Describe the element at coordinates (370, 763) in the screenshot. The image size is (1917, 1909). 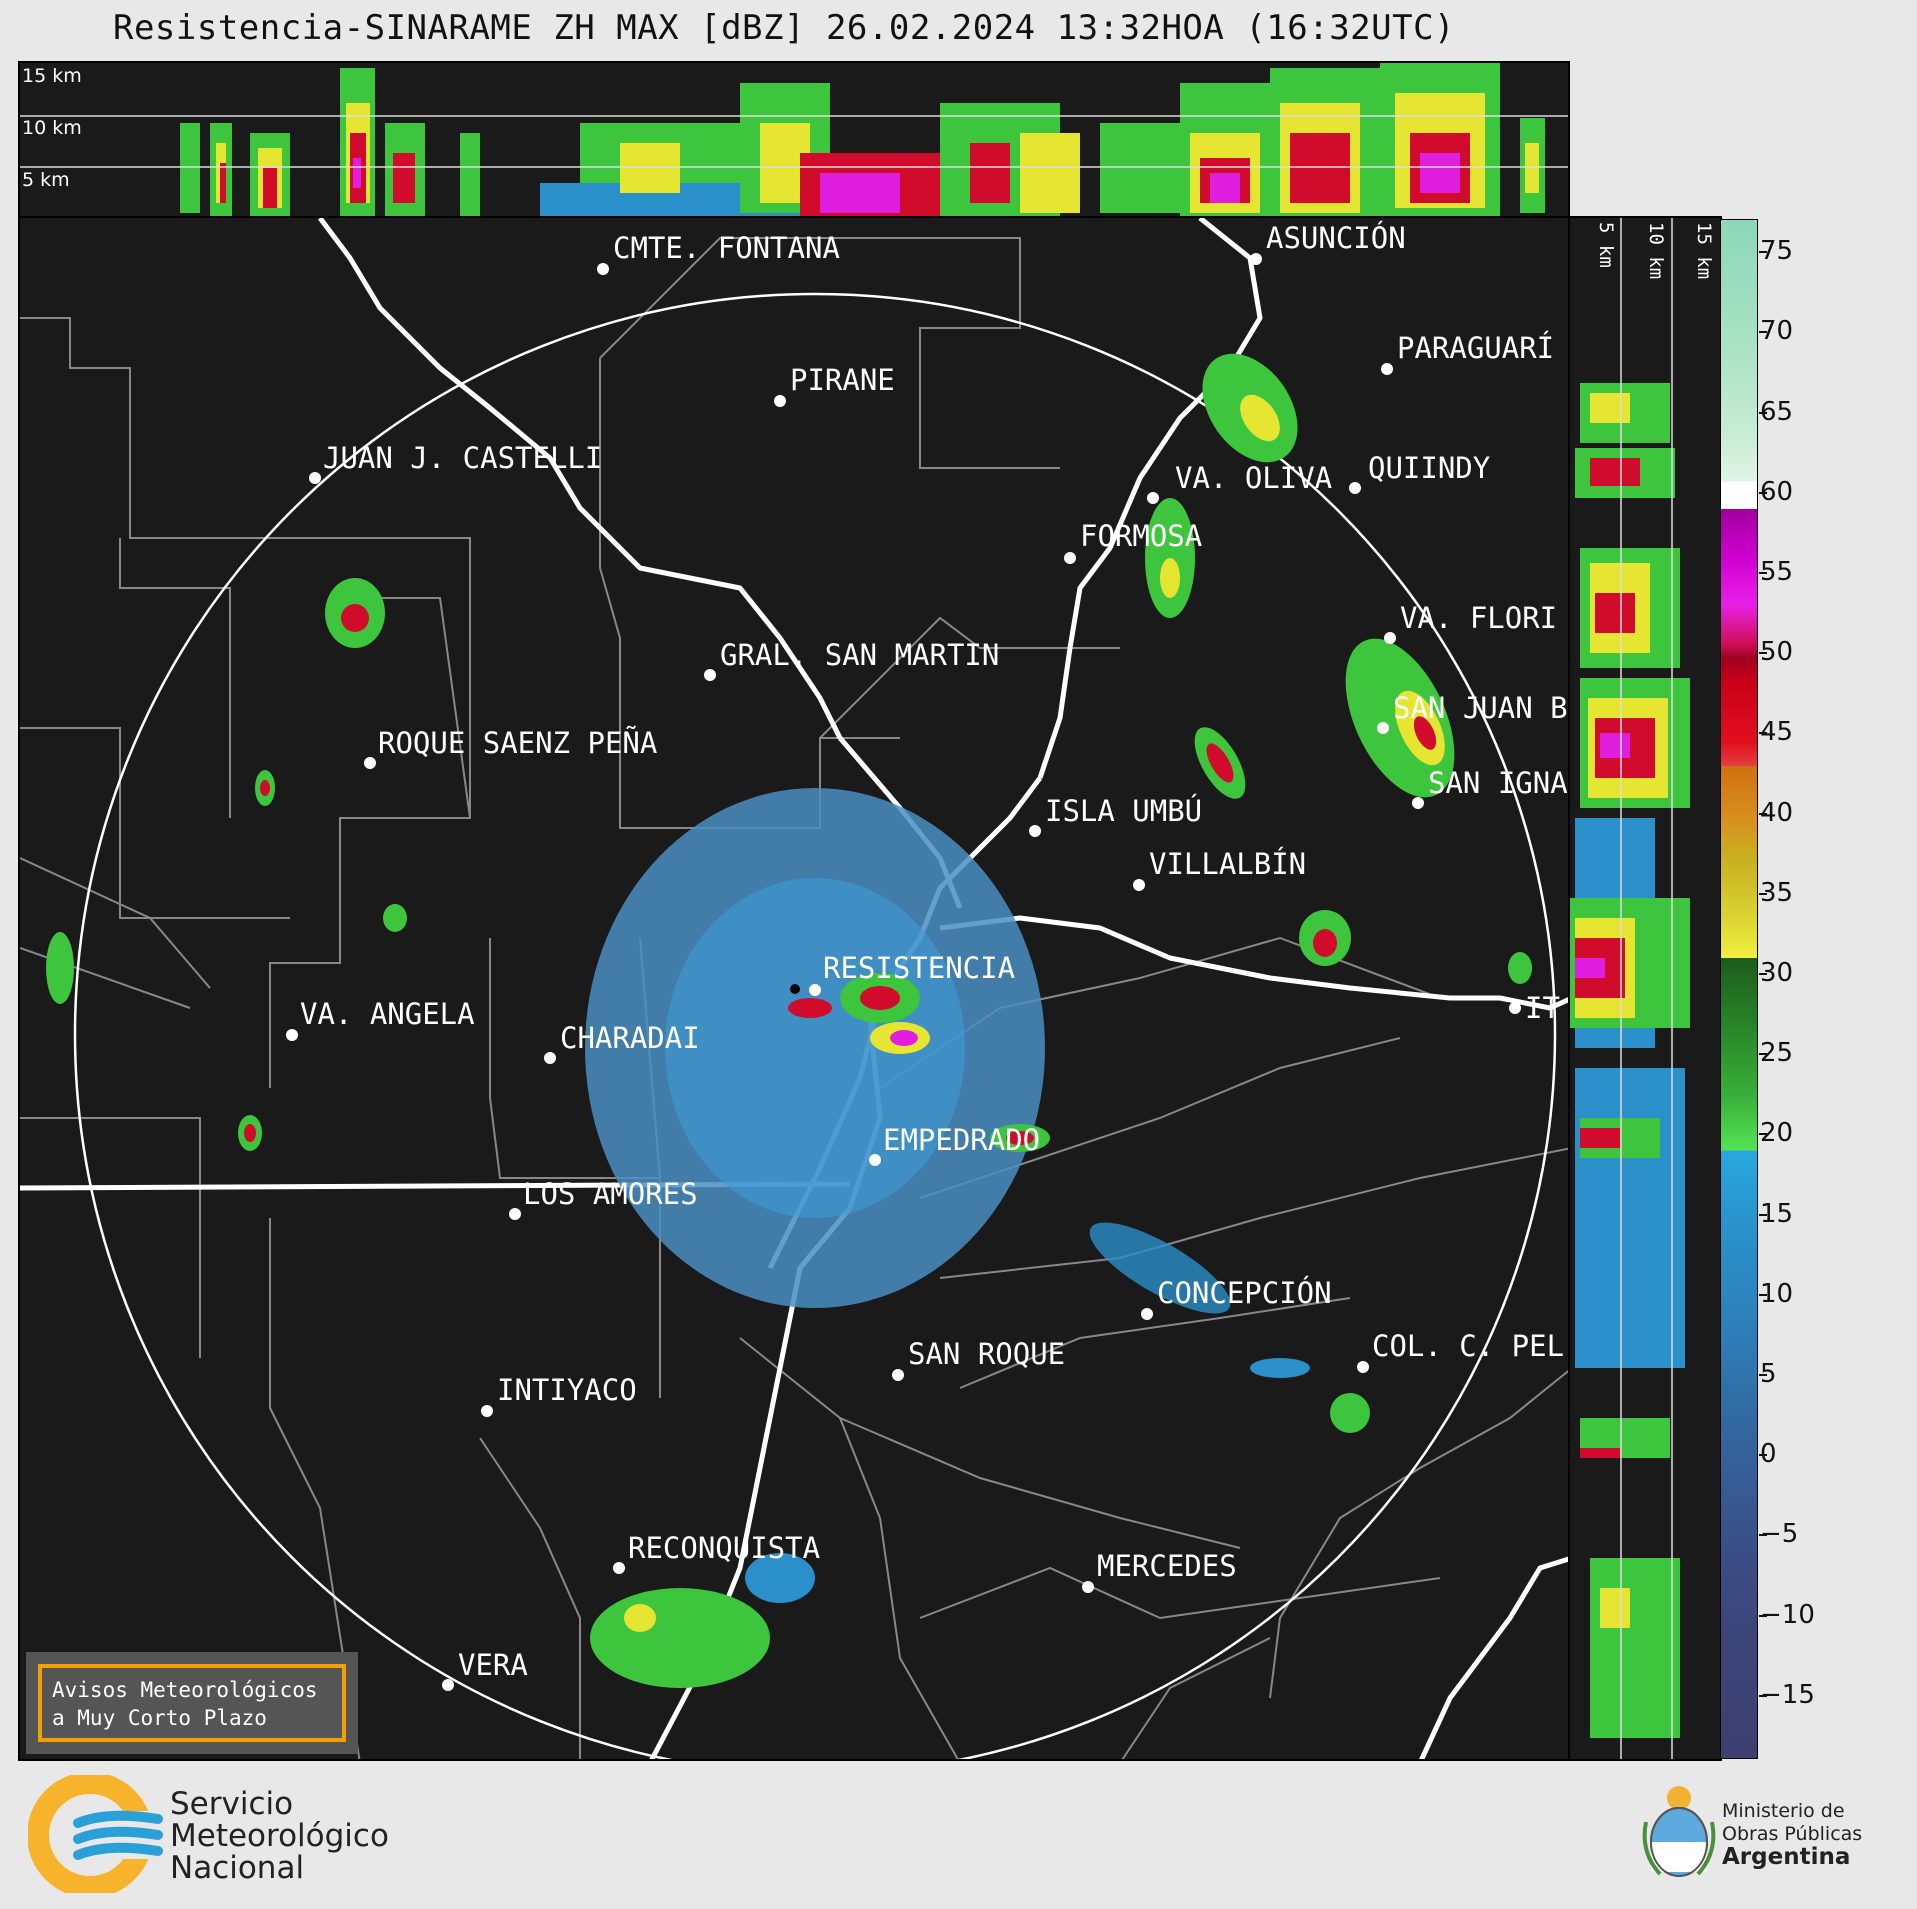
I see `city-dot-roque-saenz-pena` at that location.